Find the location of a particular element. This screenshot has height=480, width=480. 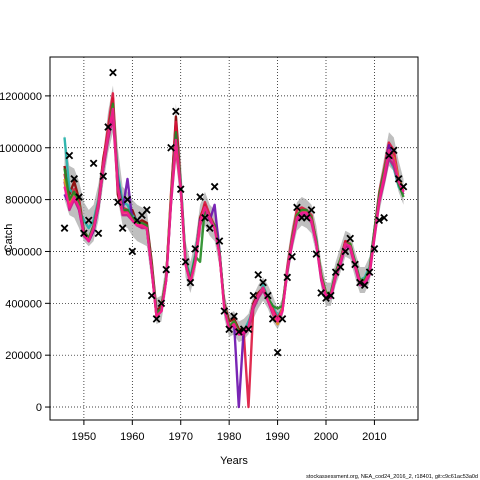

x-tick-label: 1970 is located at coordinates (180, 437).